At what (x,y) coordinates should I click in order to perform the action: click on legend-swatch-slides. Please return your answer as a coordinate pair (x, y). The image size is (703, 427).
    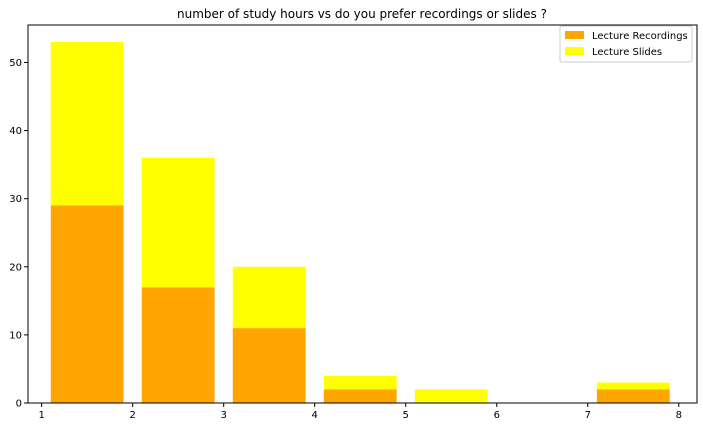
    Looking at the image, I should click on (574, 51).